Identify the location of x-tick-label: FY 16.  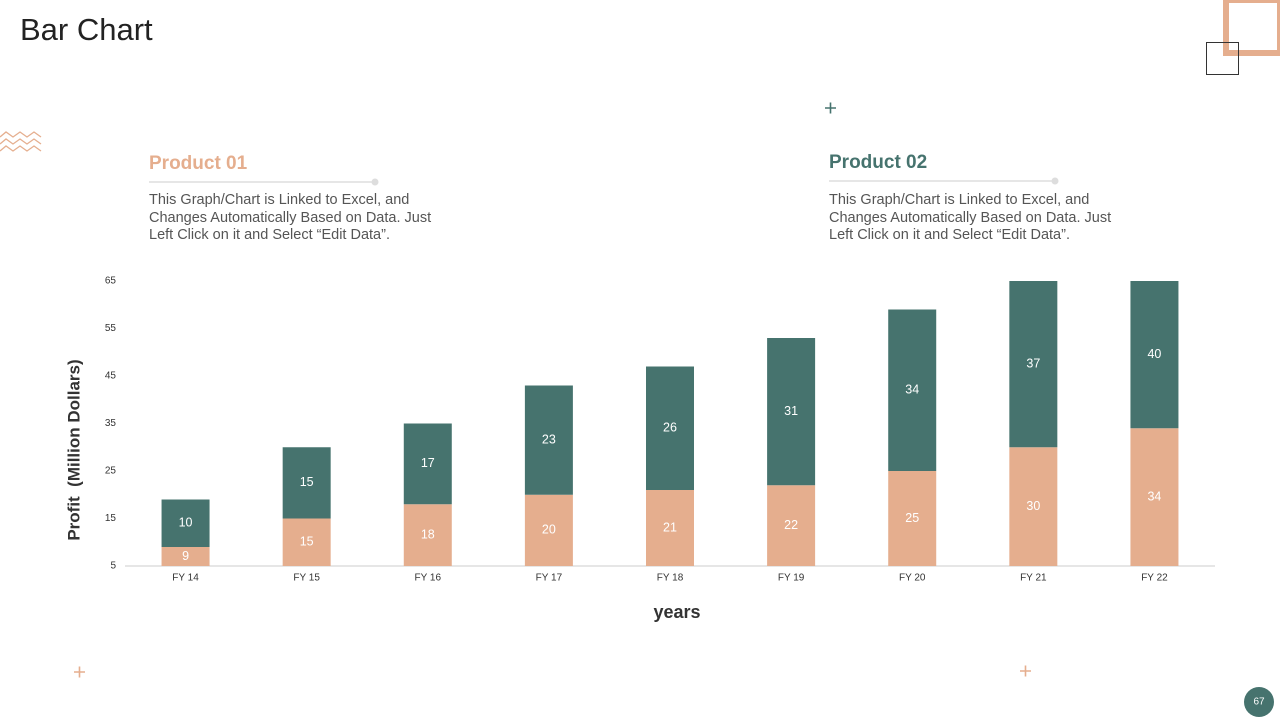
(428, 578).